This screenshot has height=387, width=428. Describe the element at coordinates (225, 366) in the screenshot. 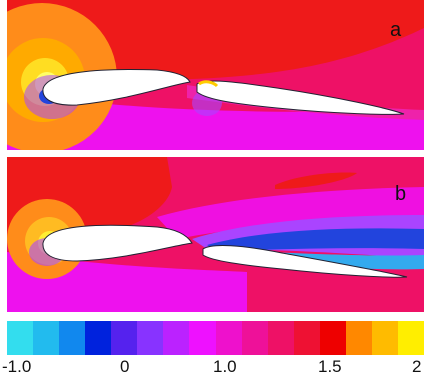

I see `colorbar-tick-label: 1.0` at that location.